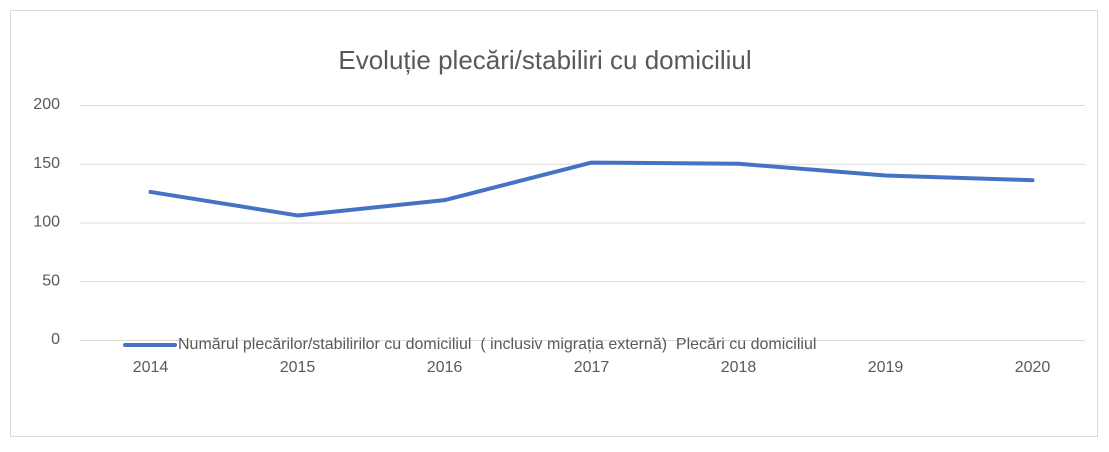 The width and height of the screenshot is (1109, 452). What do you see at coordinates (46, 104) in the screenshot?
I see `y-tick-label: 200` at bounding box center [46, 104].